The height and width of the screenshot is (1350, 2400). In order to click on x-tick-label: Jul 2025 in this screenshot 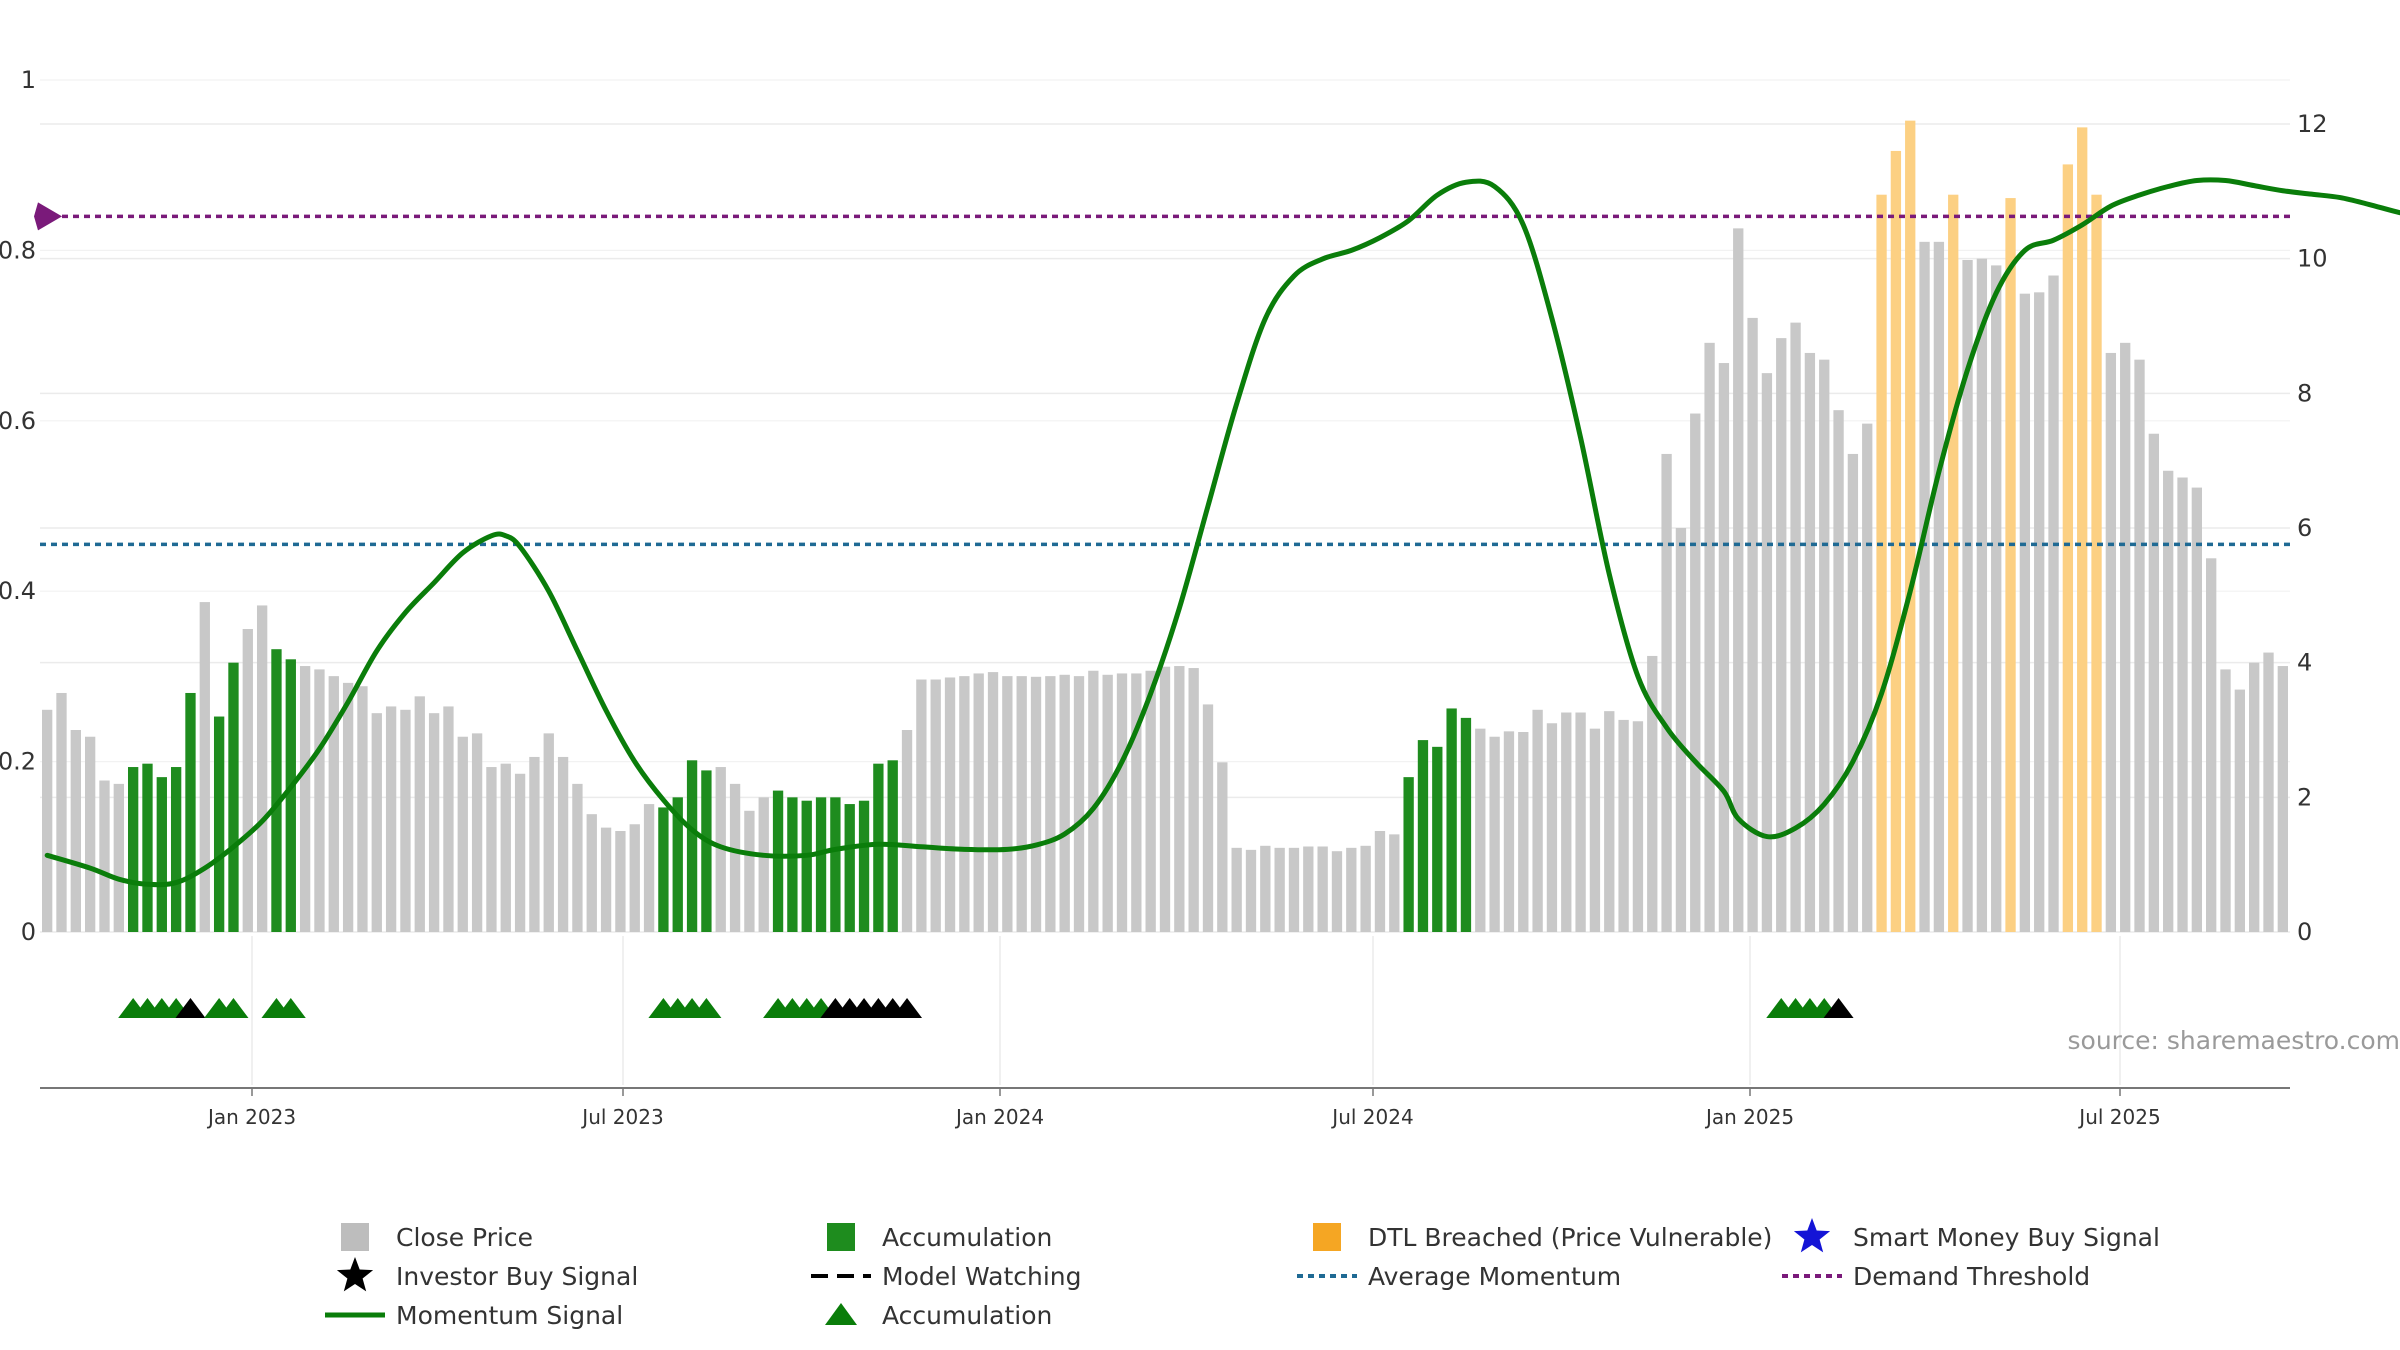, I will do `click(2118, 1117)`.